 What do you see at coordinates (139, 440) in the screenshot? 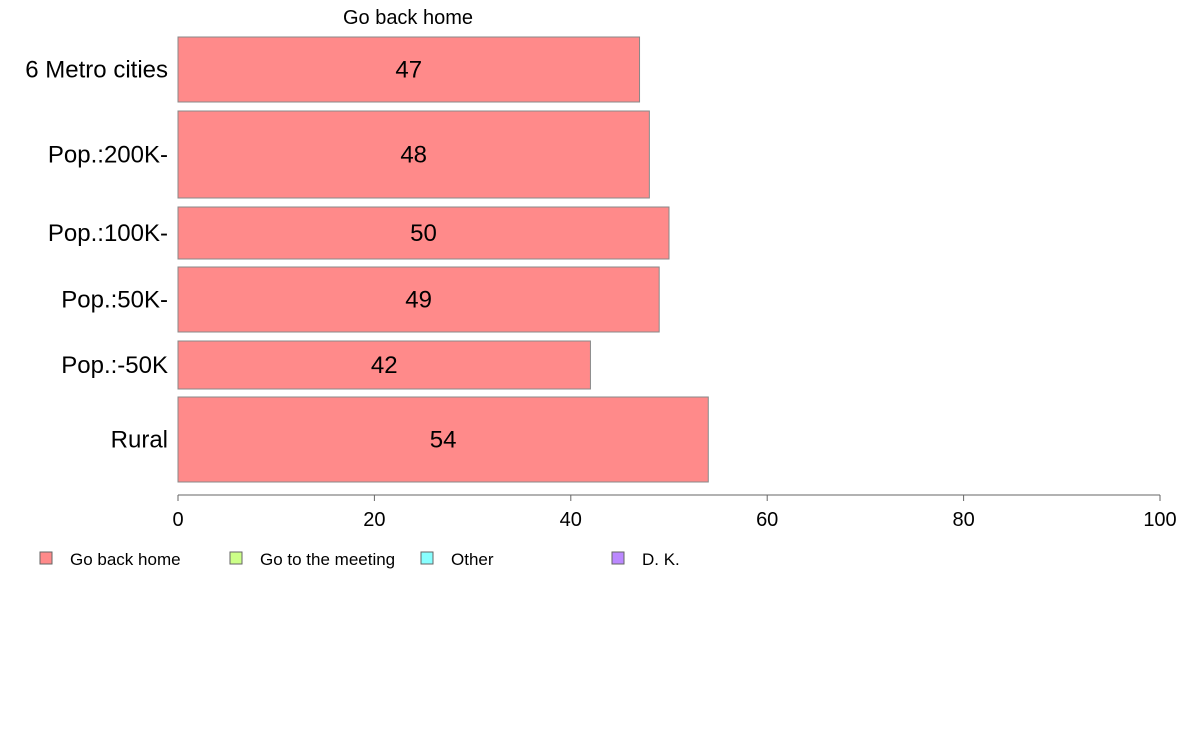
I see `category-label: Rural` at bounding box center [139, 440].